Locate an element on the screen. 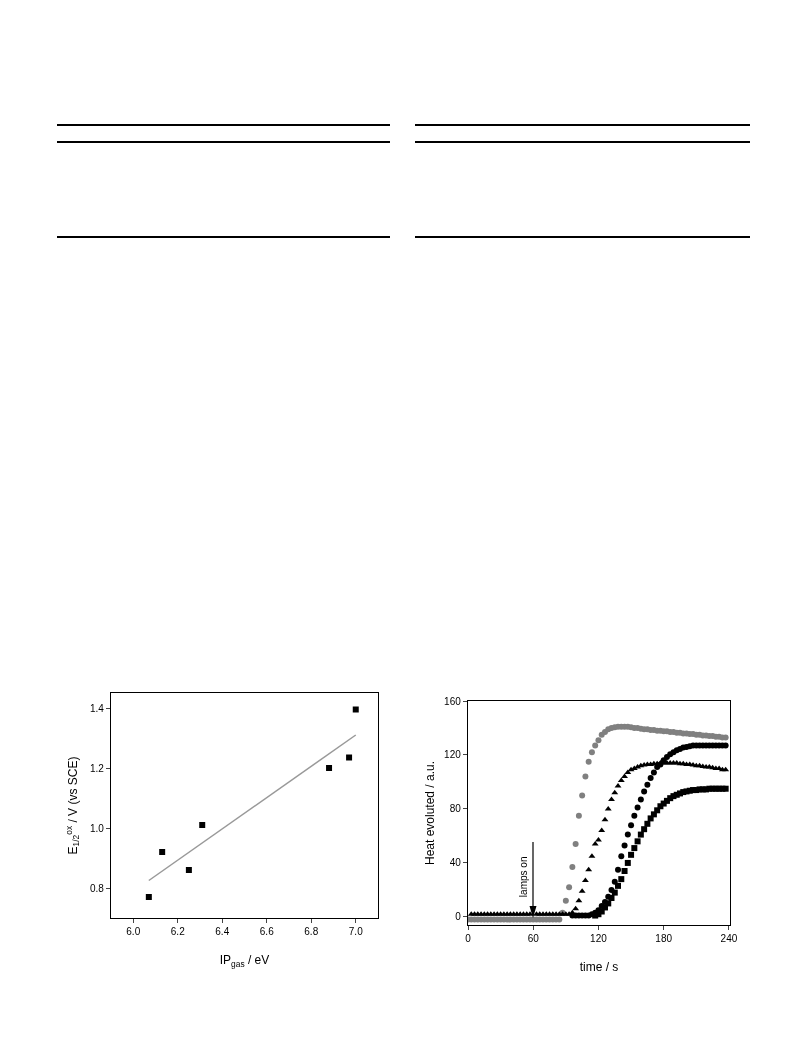 The width and height of the screenshot is (793, 1057). x-tick-label: 0 is located at coordinates (468, 939).